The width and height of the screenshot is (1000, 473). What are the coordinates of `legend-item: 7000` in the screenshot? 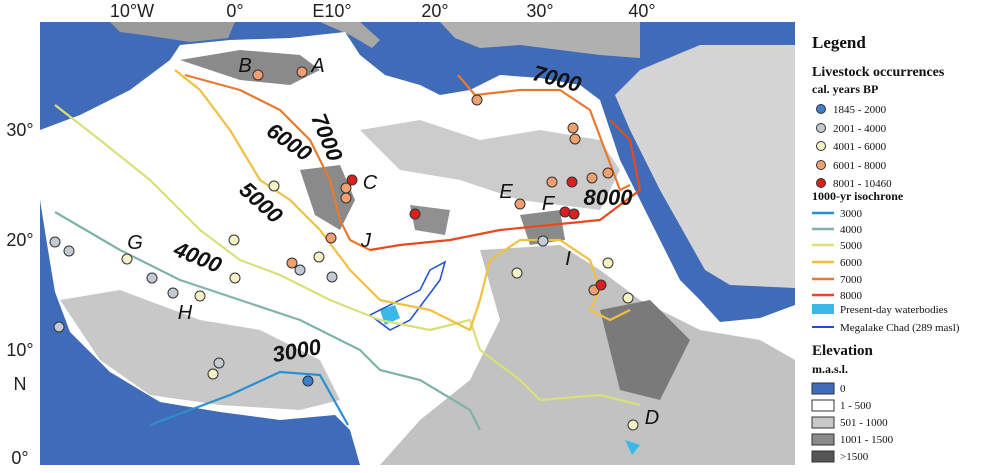 It's located at (851, 280).